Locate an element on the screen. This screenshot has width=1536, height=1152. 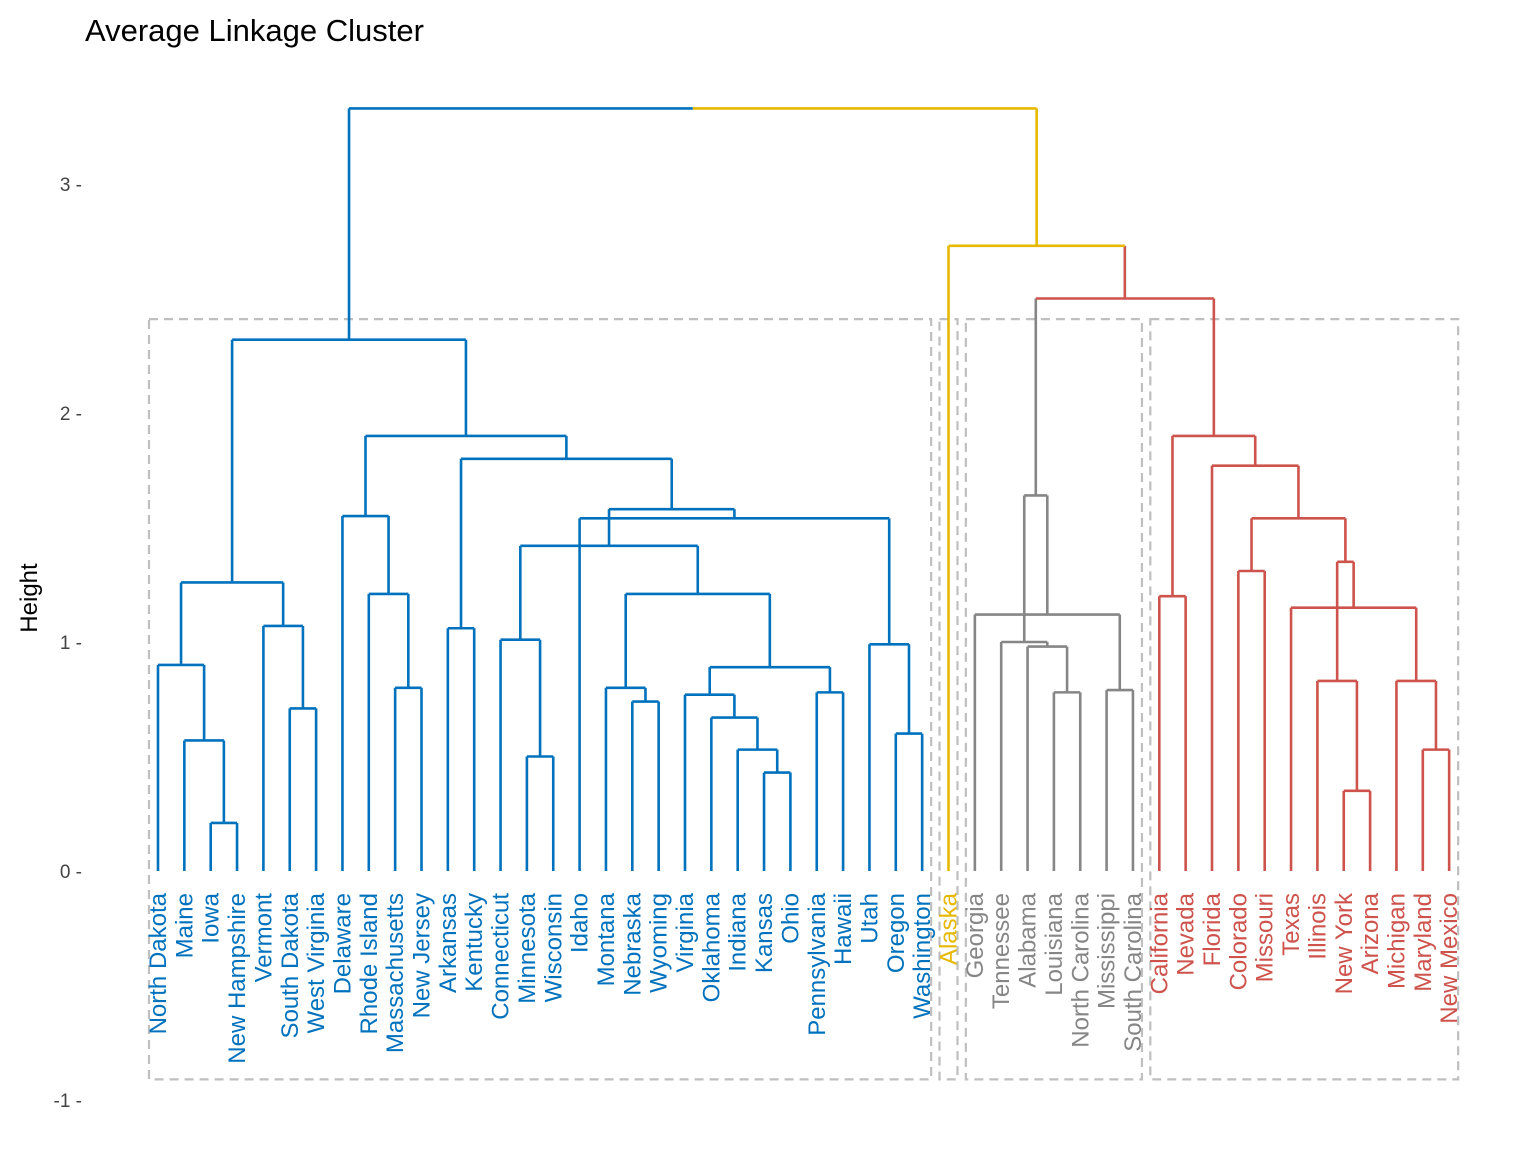
leaf-label: Maine is located at coordinates (184, 925).